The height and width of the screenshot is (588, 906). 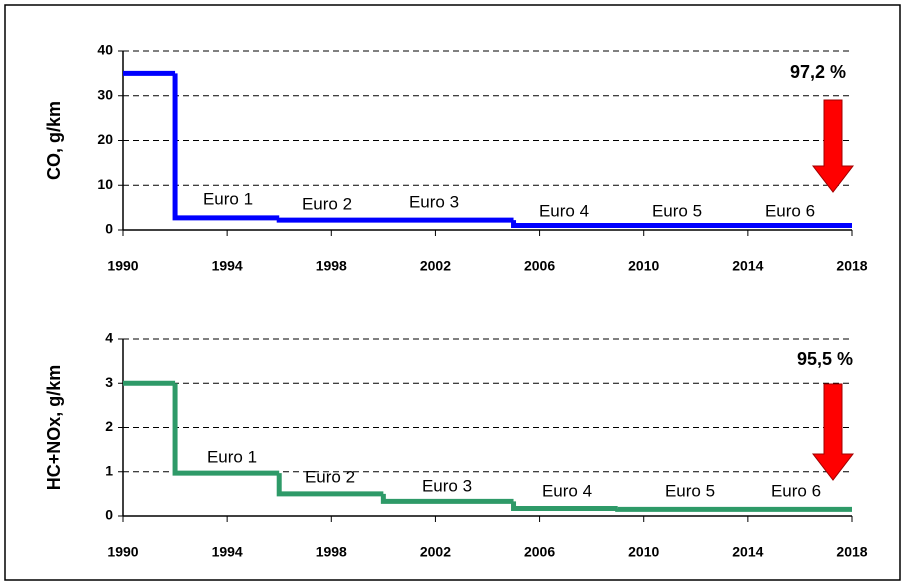 What do you see at coordinates (109, 426) in the screenshot?
I see `y-tick-label: 2` at bounding box center [109, 426].